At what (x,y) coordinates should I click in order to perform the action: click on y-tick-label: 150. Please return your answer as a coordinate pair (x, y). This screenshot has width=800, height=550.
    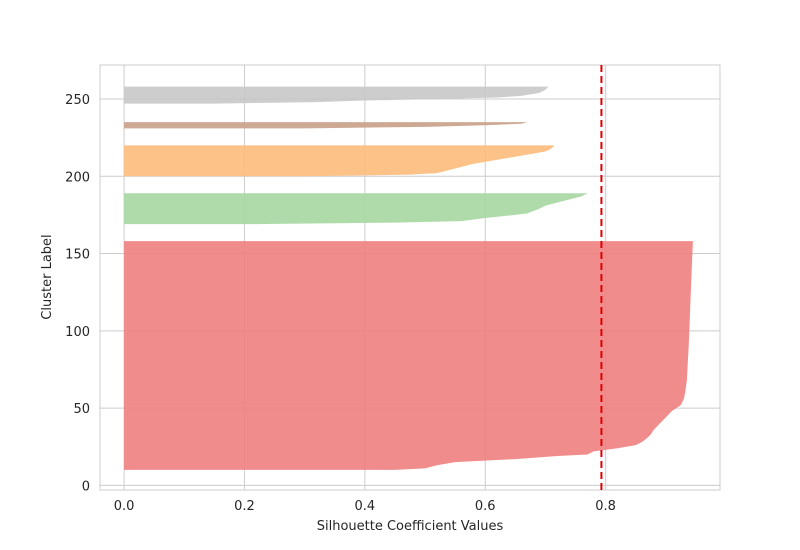
    Looking at the image, I should click on (77, 255).